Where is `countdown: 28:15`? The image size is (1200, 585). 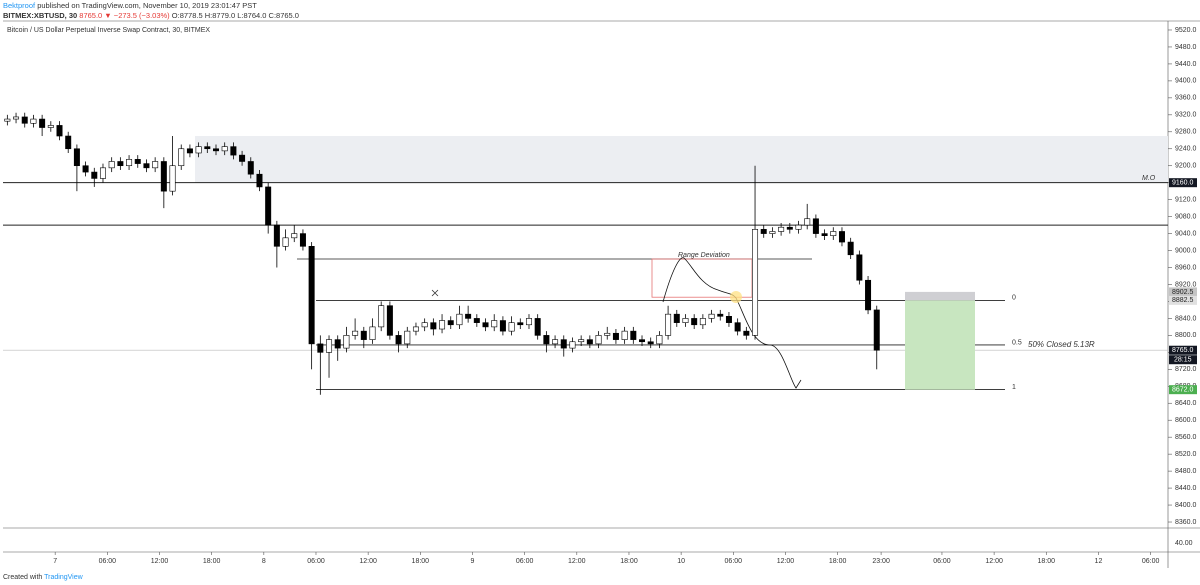
countdown: 28:15 is located at coordinates (1183, 360).